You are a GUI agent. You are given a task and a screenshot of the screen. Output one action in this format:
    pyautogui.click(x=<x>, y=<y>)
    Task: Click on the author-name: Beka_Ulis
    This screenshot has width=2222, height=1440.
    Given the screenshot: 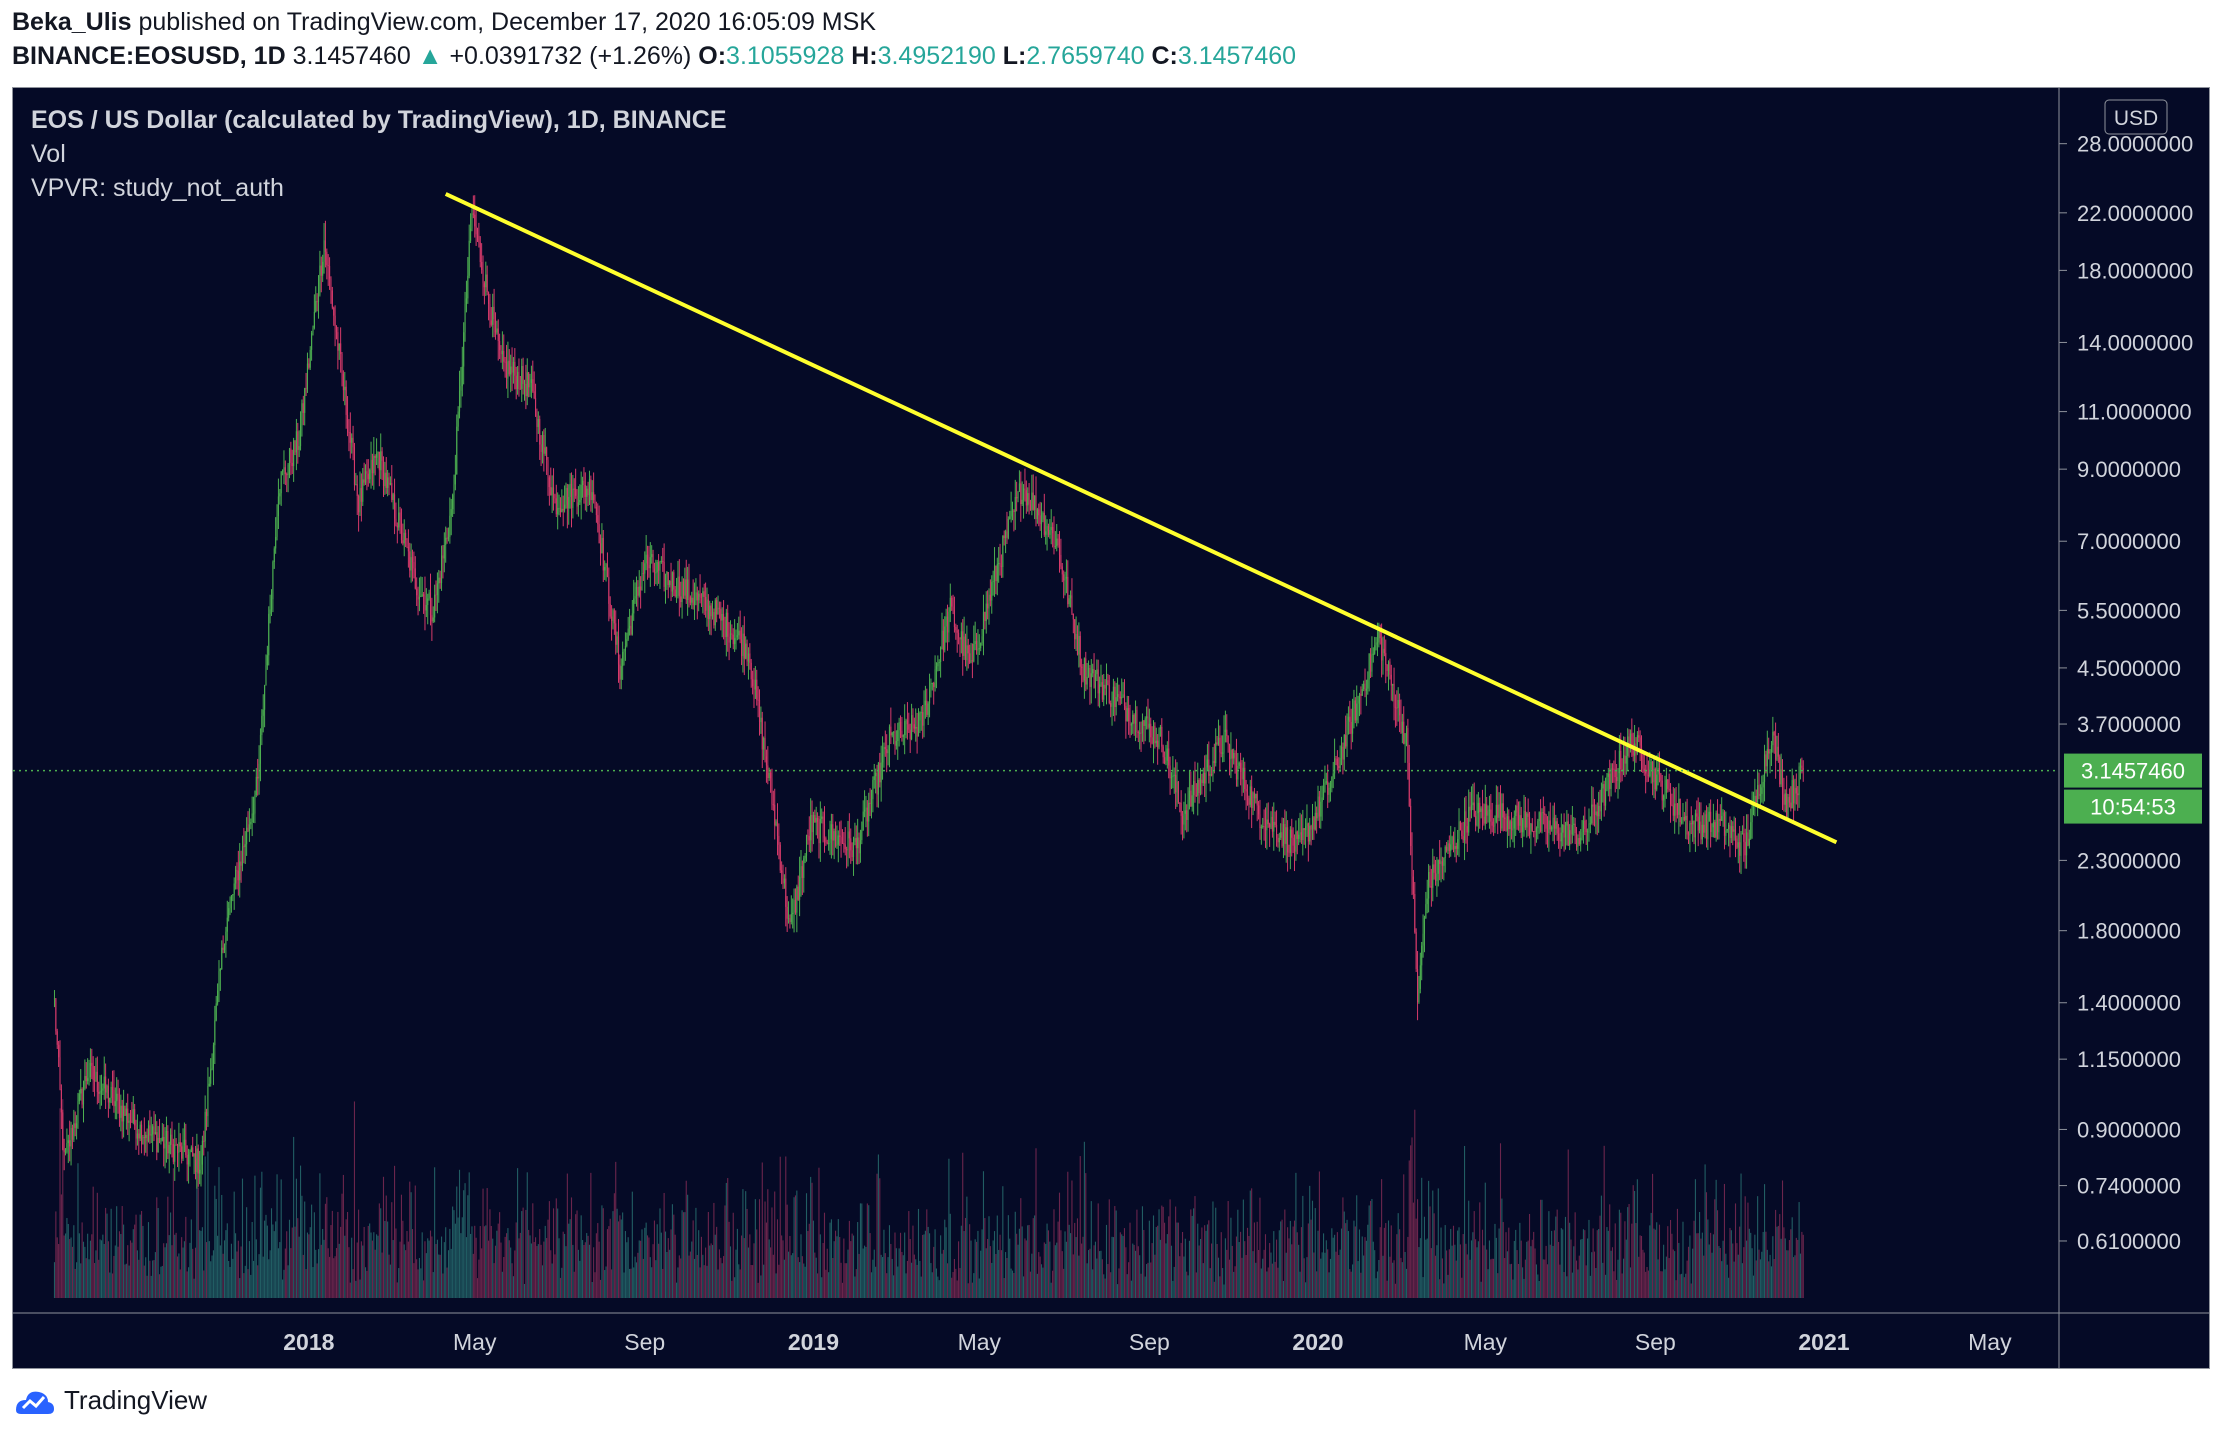 What is the action you would take?
    pyautogui.click(x=72, y=22)
    